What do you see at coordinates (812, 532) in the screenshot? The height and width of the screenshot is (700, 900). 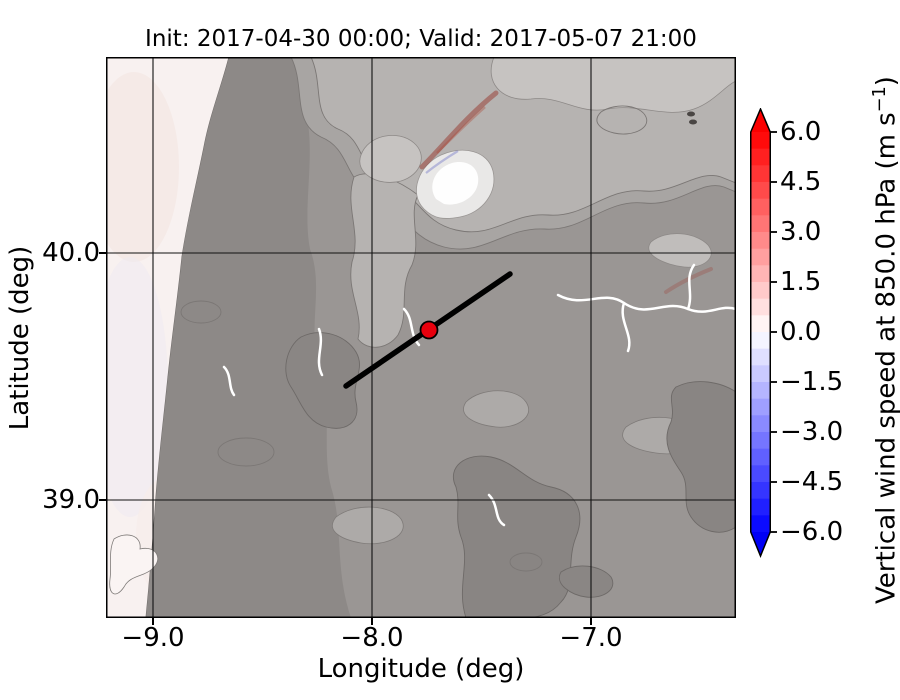 I see `colorbar-tick-label: −6.0` at bounding box center [812, 532].